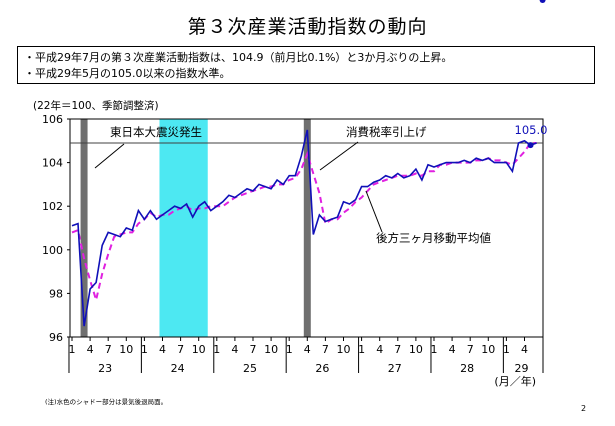 The image size is (615, 426). I want to click on year-label: 27, so click(395, 368).